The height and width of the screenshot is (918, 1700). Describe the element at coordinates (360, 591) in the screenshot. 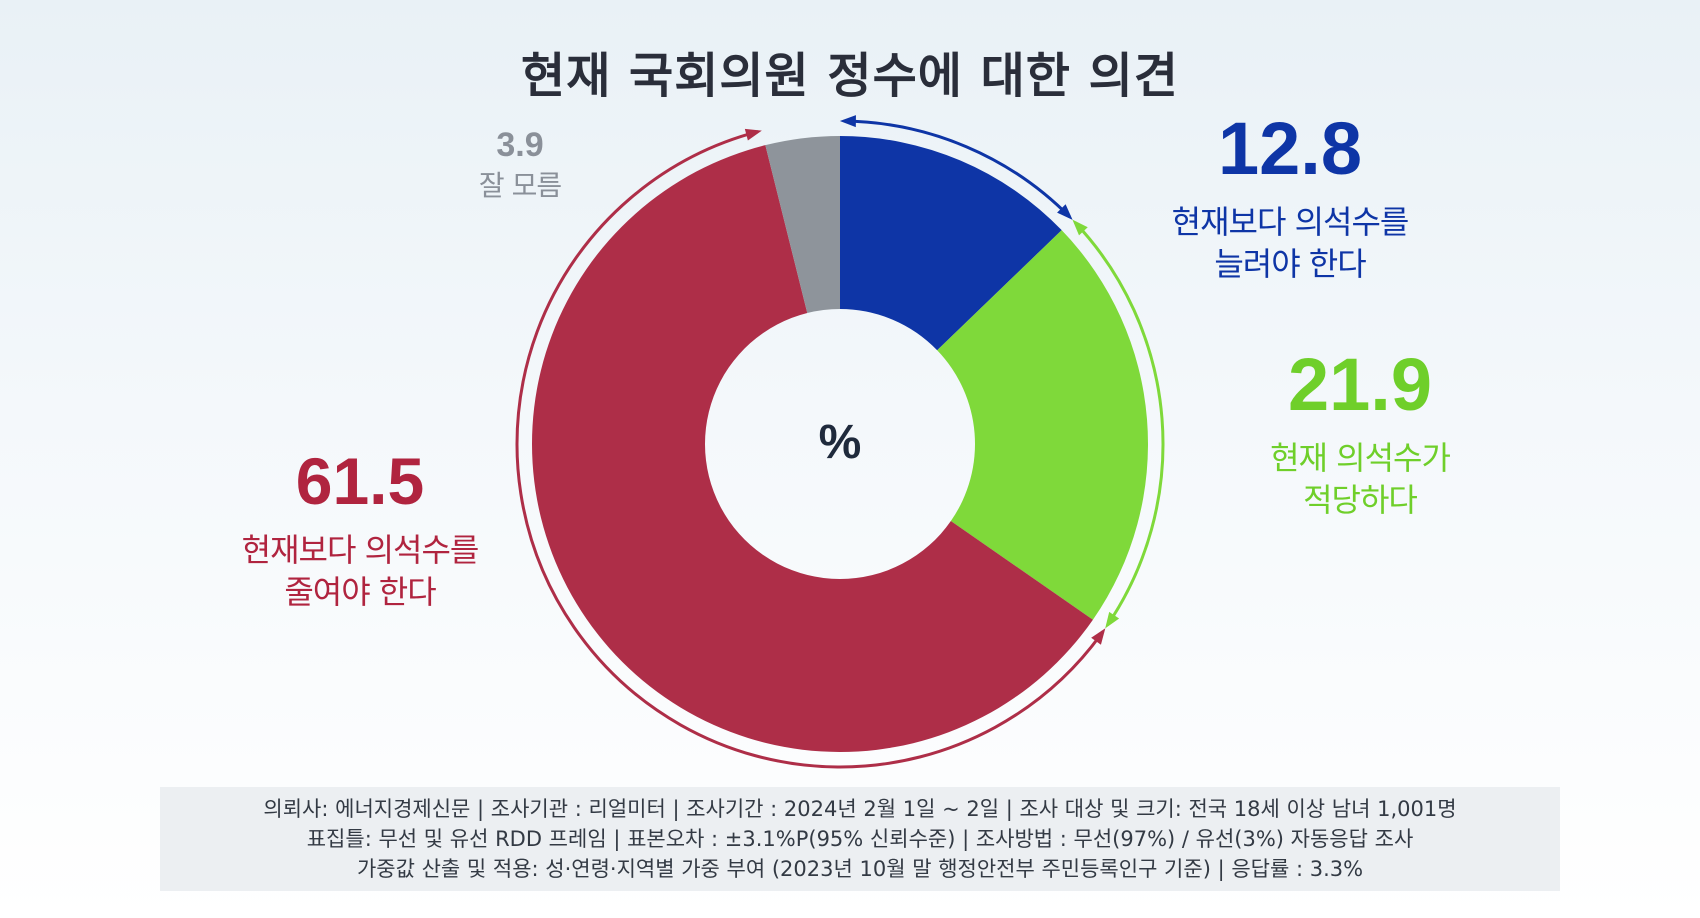

I see `text-reduce-2: 줄여야 한다` at that location.